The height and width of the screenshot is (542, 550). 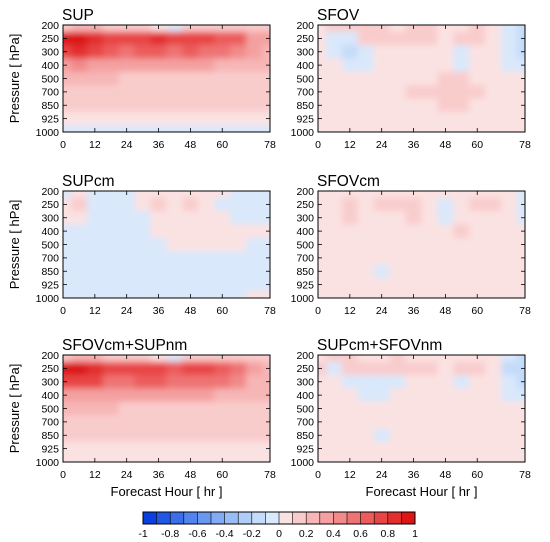 I want to click on y-tick-label: 200, so click(x=305, y=356).